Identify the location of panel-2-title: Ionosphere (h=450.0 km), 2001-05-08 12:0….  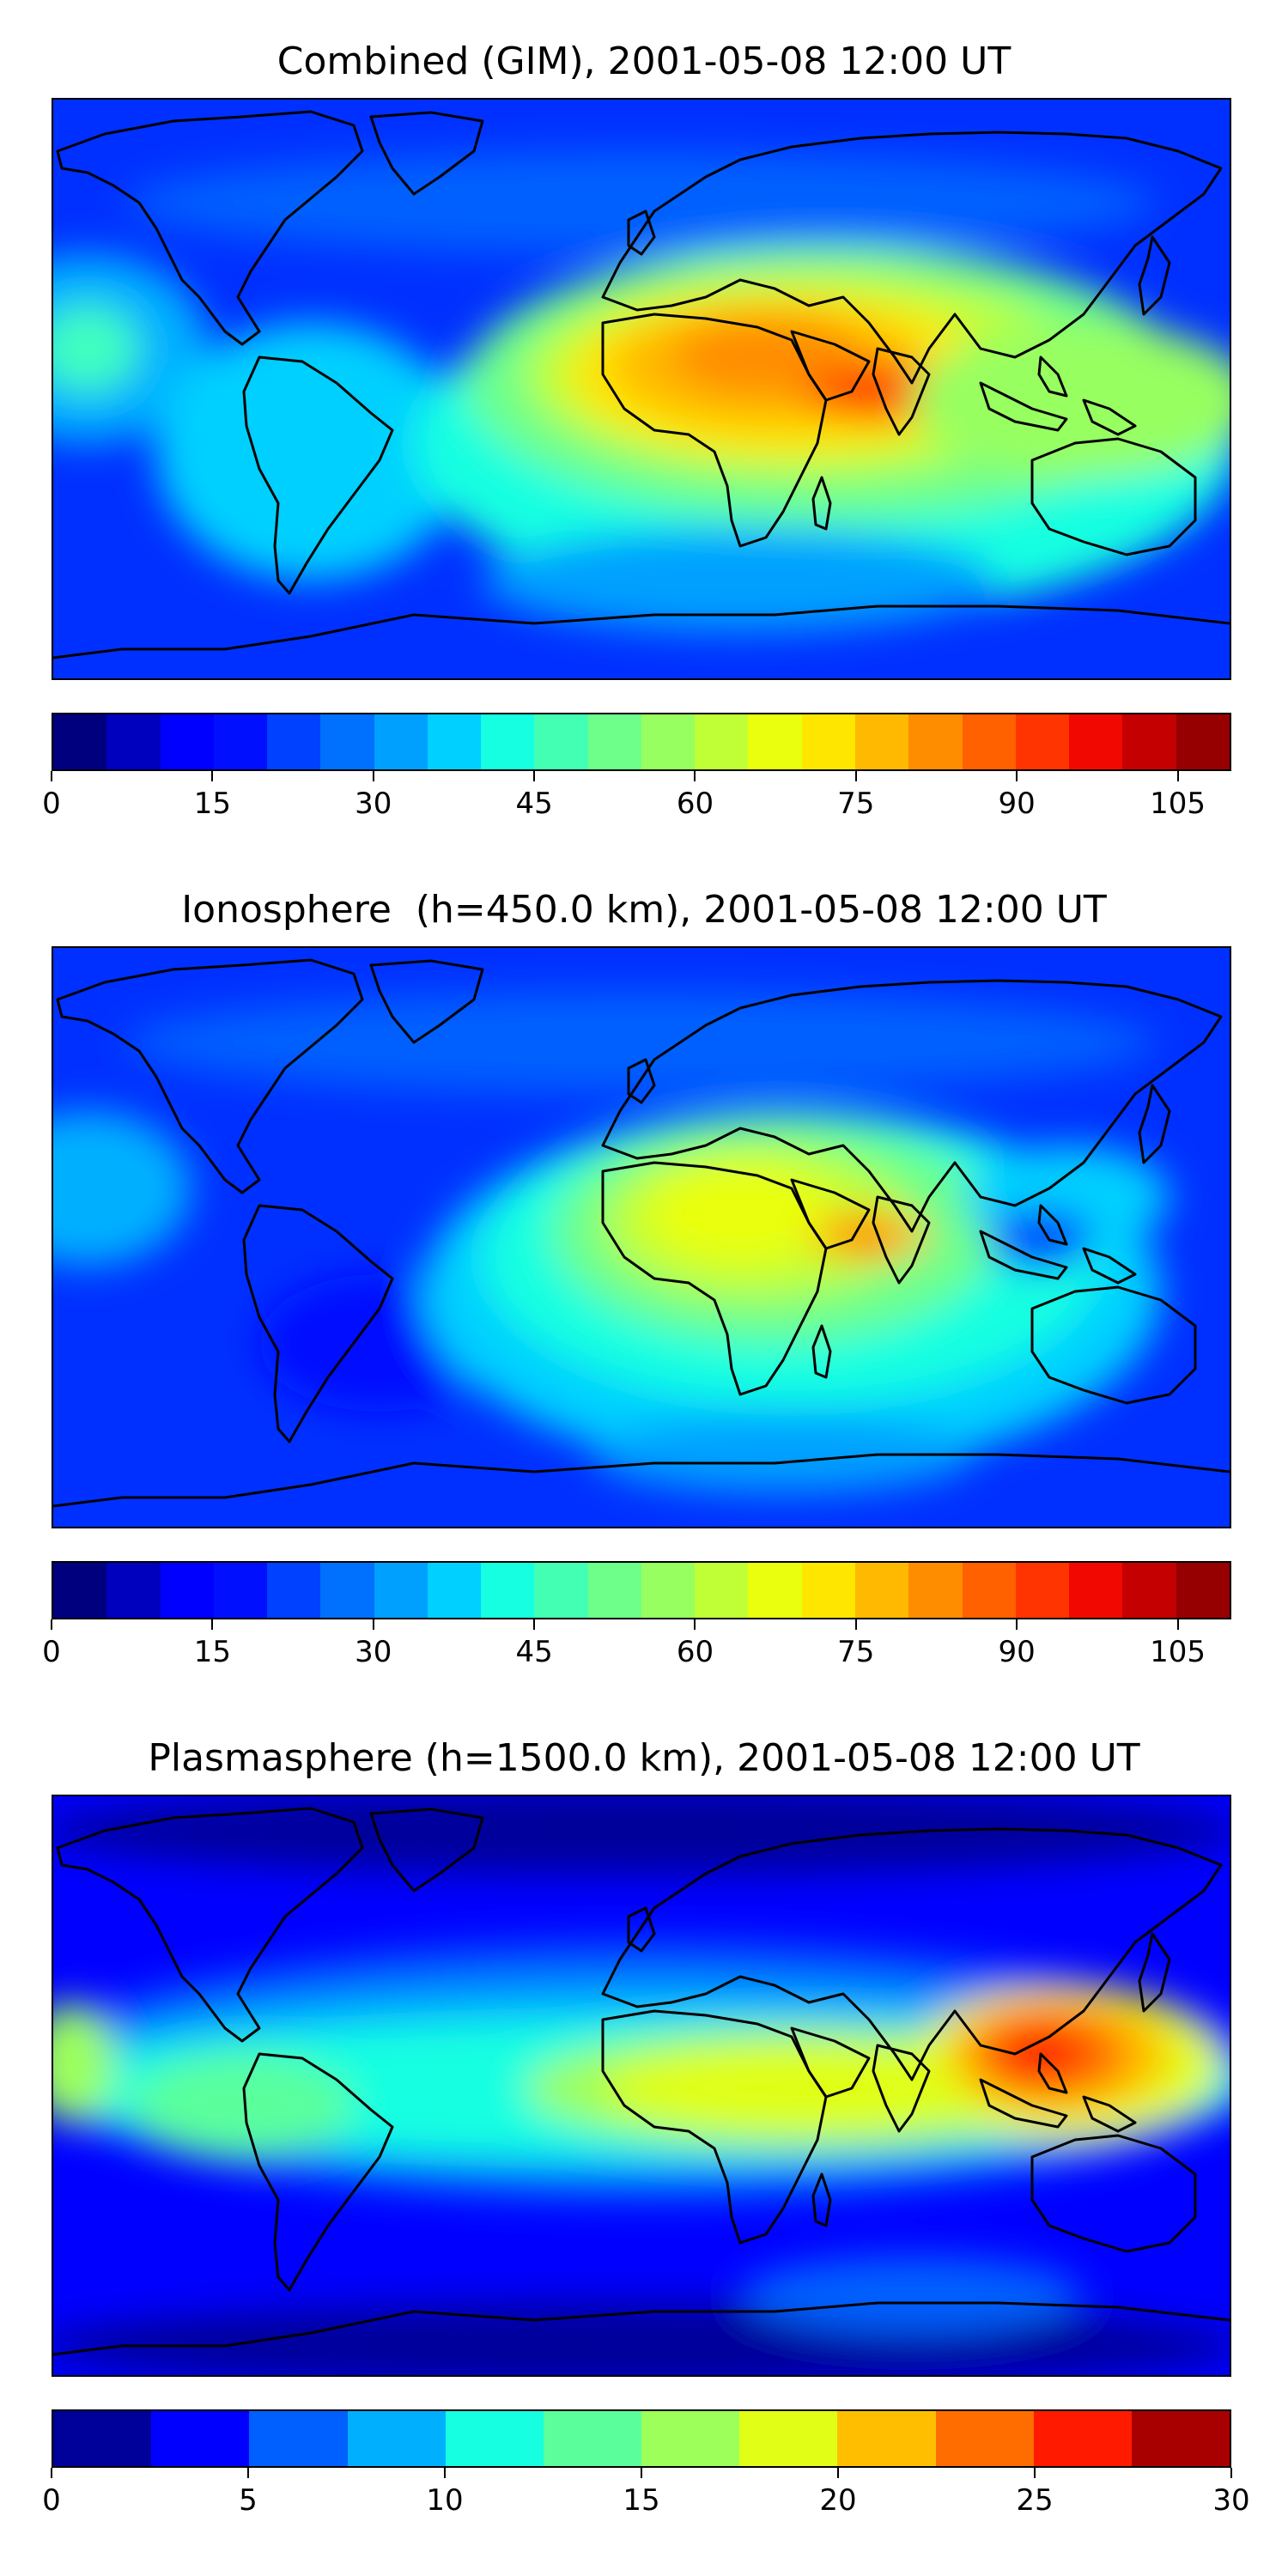
(644, 910).